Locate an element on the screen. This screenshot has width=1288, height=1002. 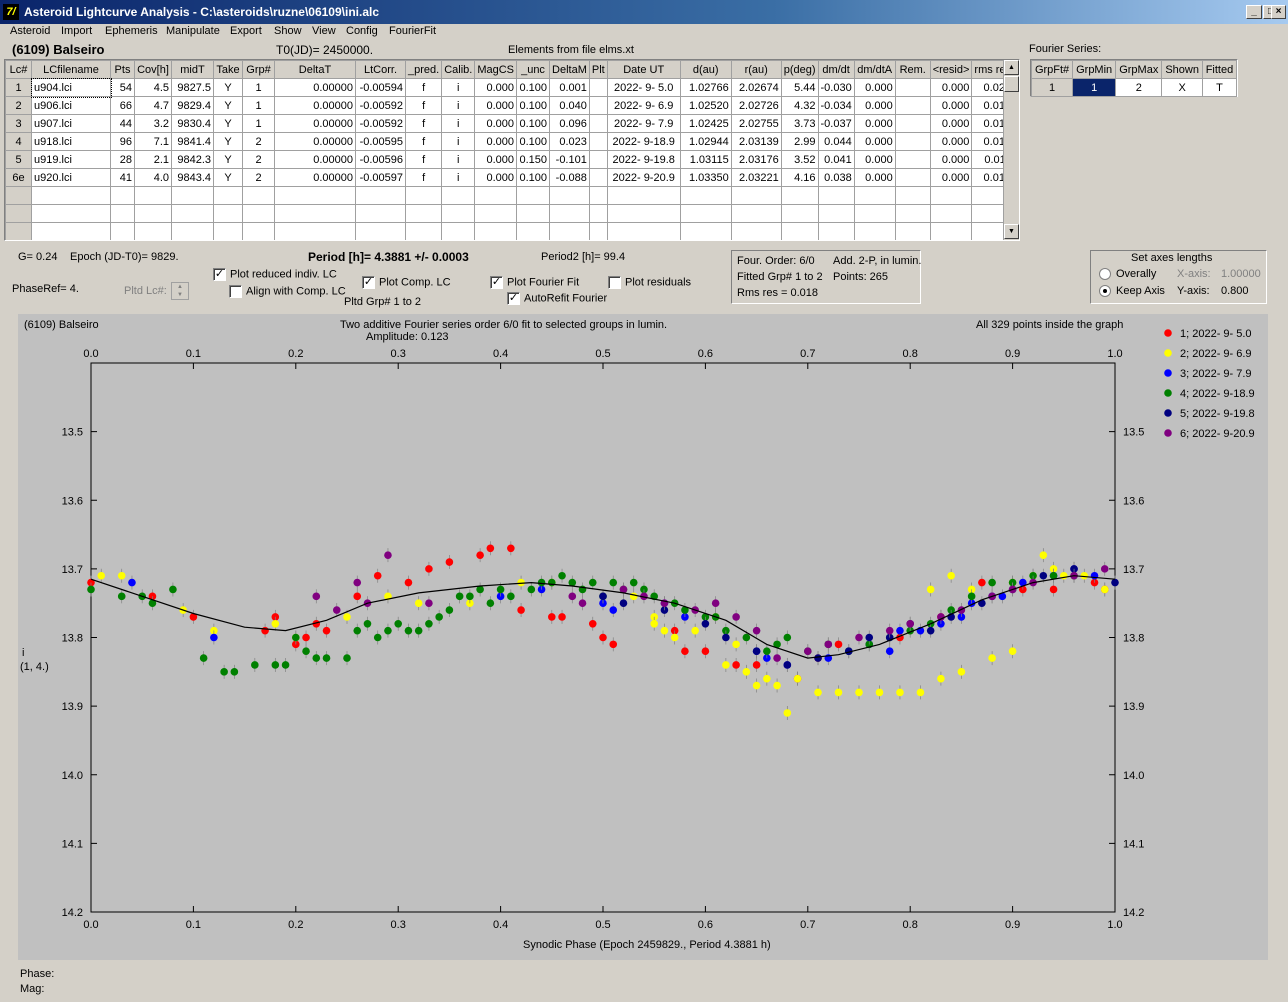
plot-comp-checkbox: ✓ Plot Comp. LC is located at coordinates (406, 282).